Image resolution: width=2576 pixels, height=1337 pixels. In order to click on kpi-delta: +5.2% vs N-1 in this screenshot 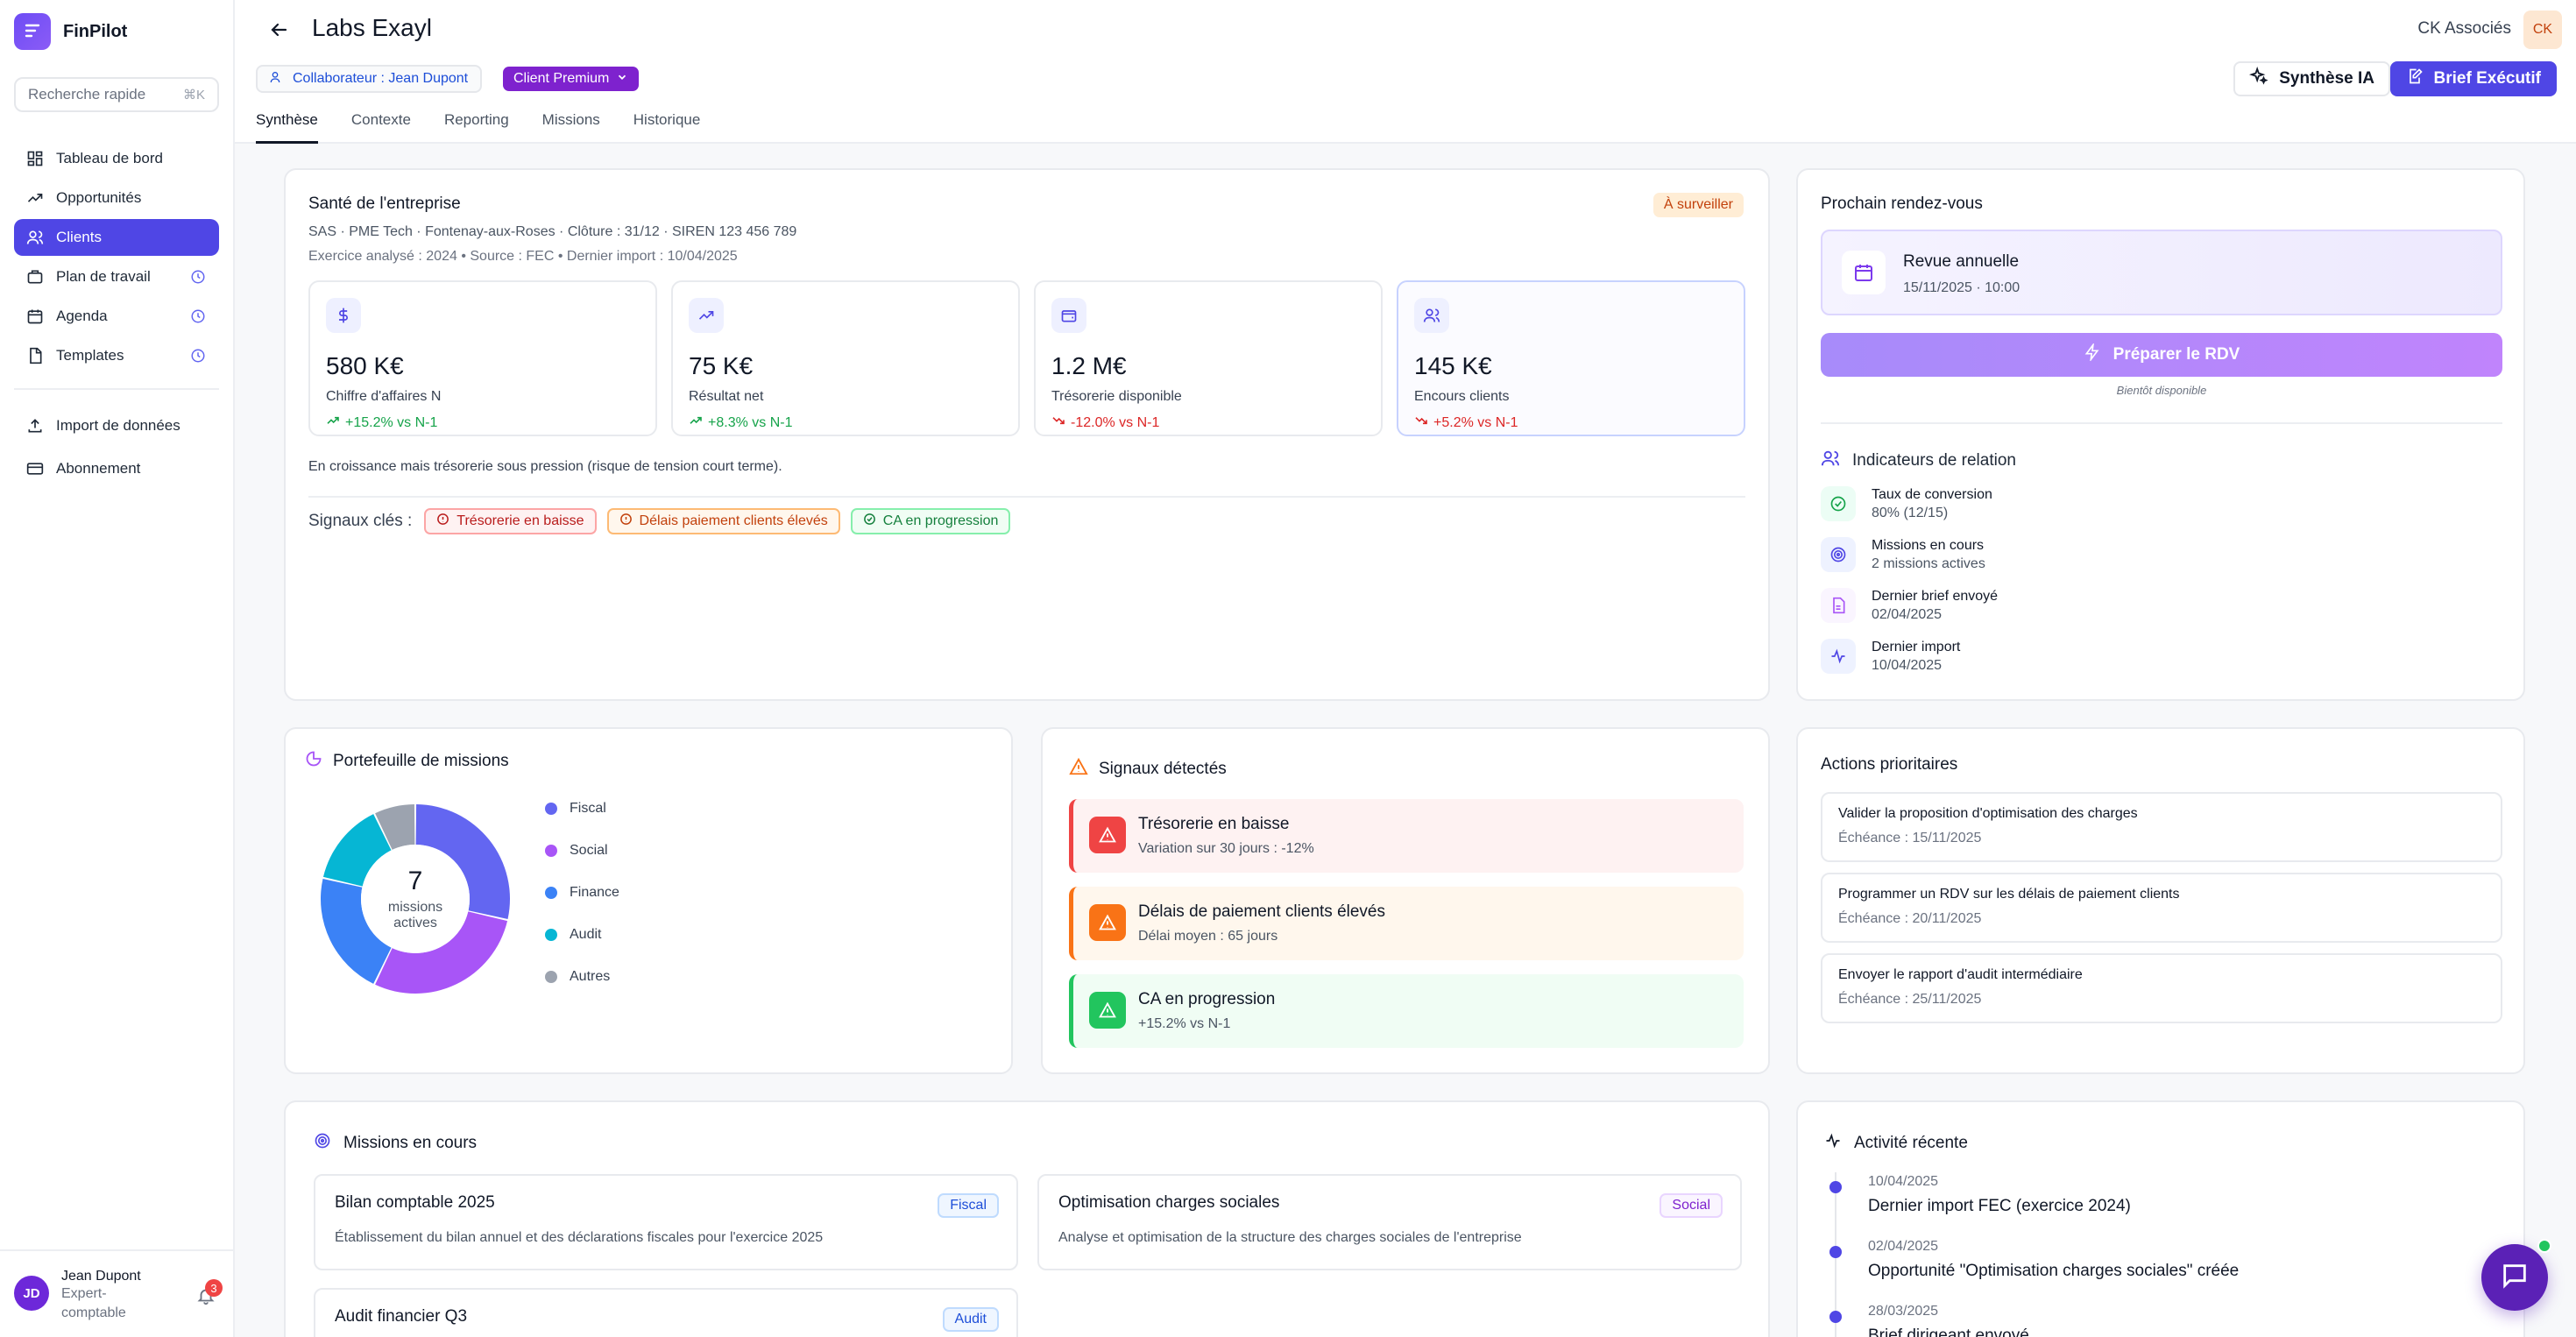, I will do `click(1571, 423)`.